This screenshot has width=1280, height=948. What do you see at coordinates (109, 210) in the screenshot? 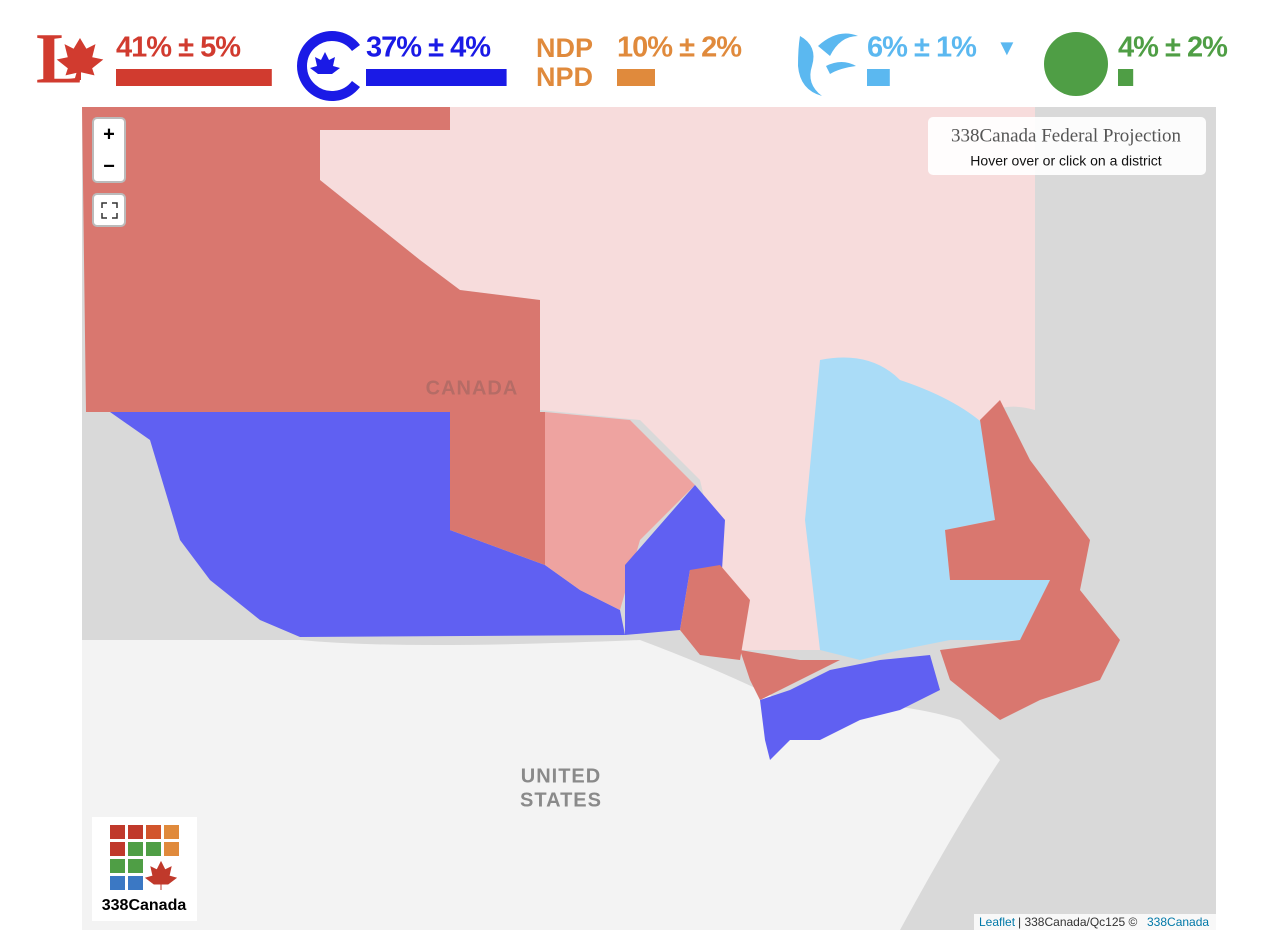
I see `fullscreen-button` at bounding box center [109, 210].